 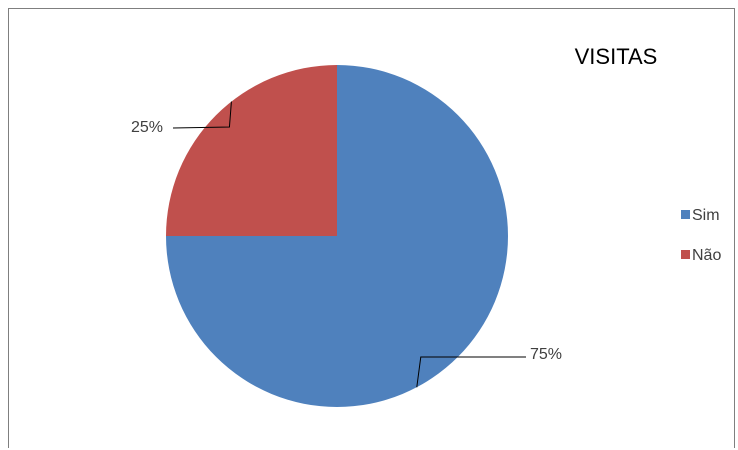 What do you see at coordinates (546, 354) in the screenshot?
I see `data-label-sim: 75%` at bounding box center [546, 354].